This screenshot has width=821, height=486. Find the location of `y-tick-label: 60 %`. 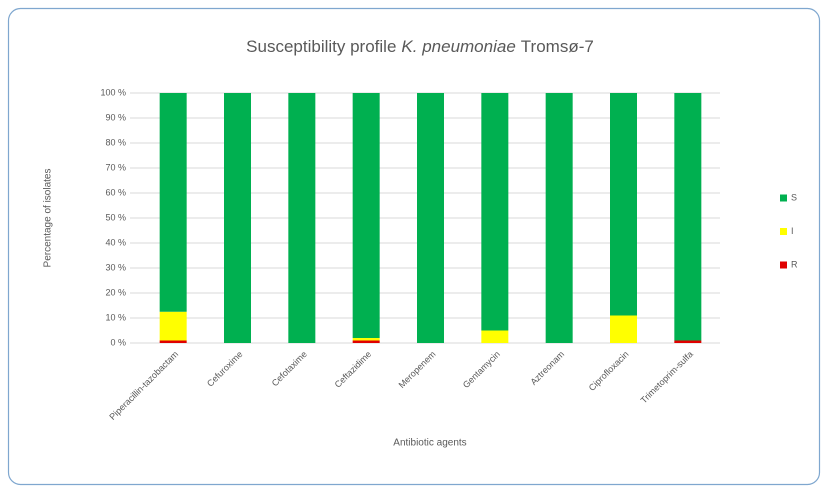

y-tick-label: 60 % is located at coordinates (115, 192).